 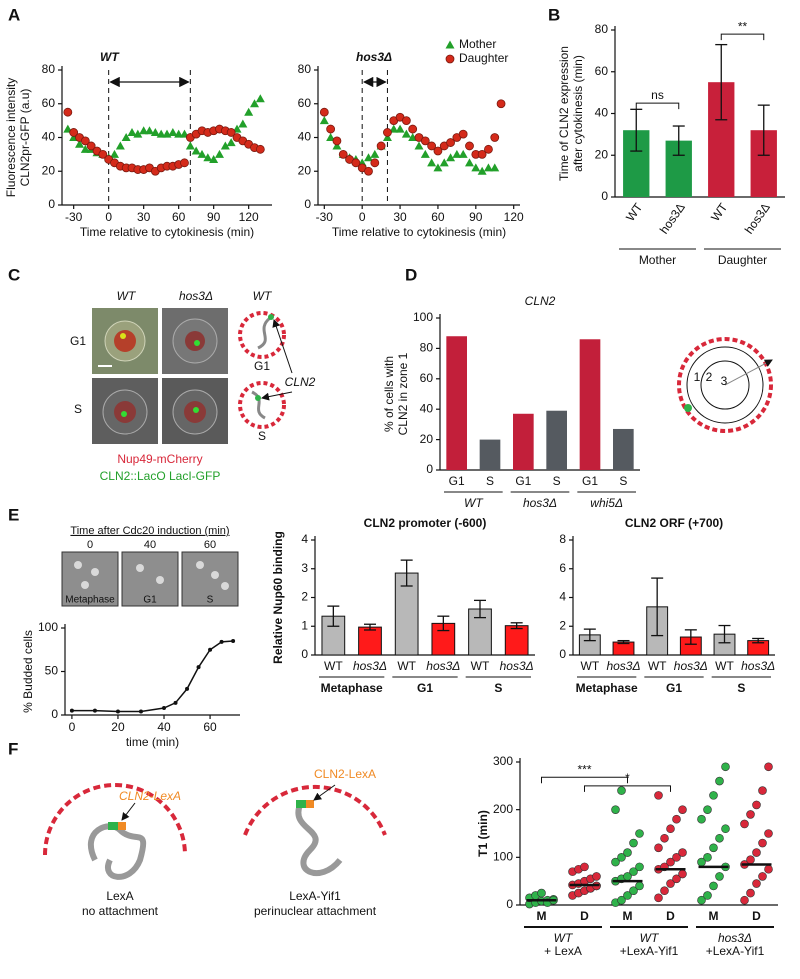 I want to click on zone-label: 3, so click(x=724, y=381).